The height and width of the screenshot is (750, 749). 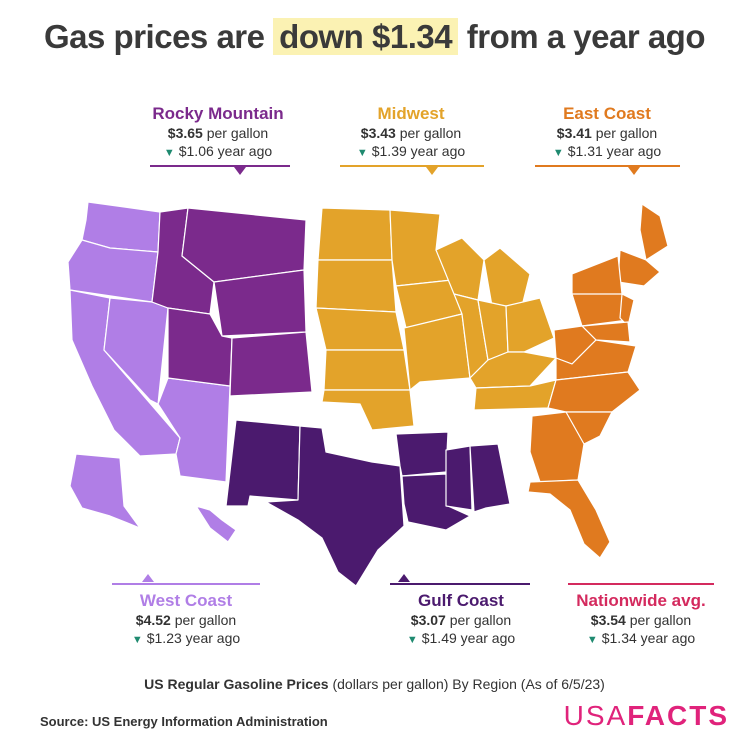 What do you see at coordinates (335, 506) in the screenshot?
I see `state-texas` at bounding box center [335, 506].